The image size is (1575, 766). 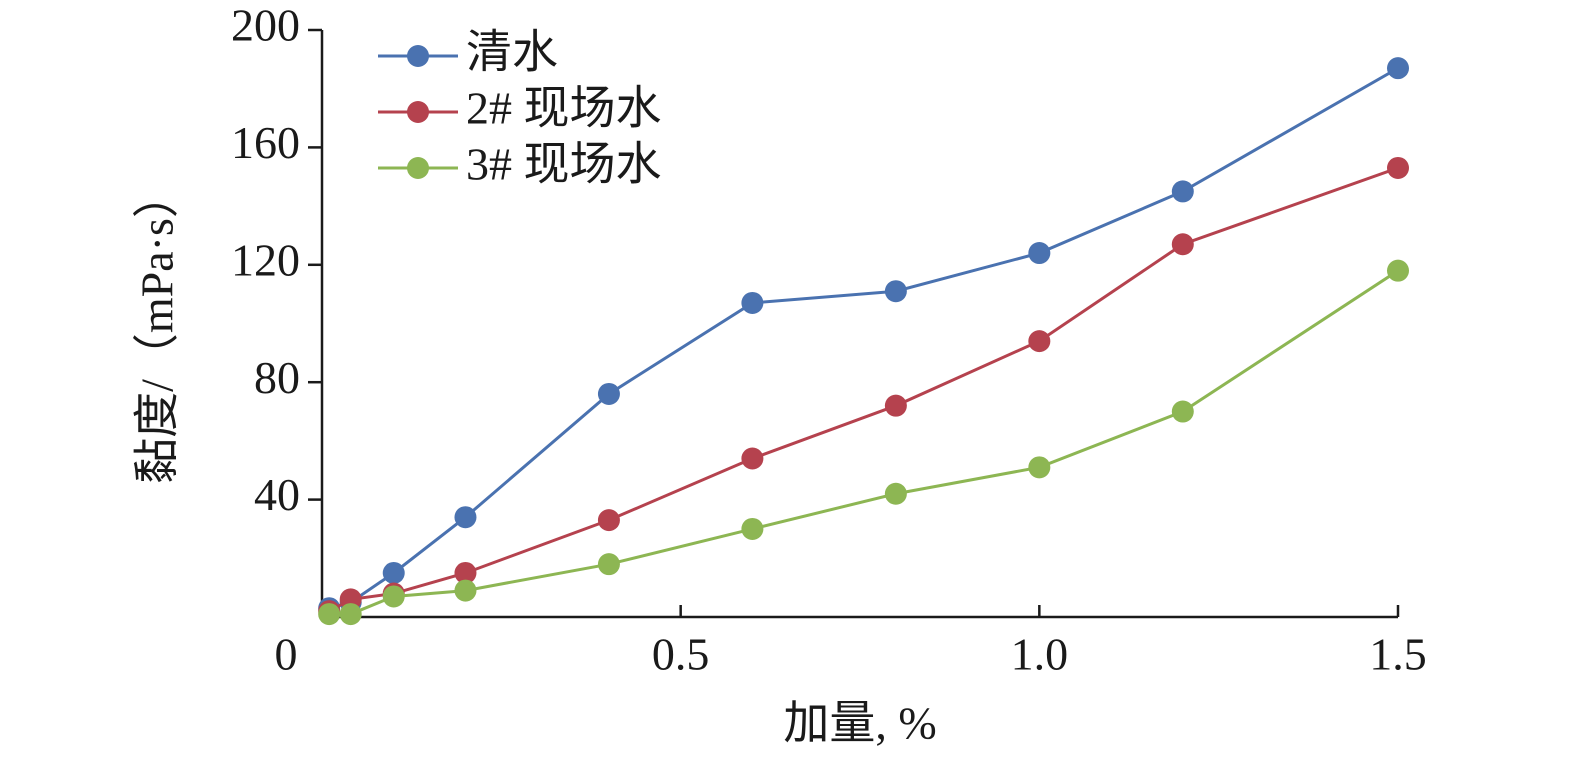 I want to click on legend-label: 2# 现场水, so click(x=564, y=108).